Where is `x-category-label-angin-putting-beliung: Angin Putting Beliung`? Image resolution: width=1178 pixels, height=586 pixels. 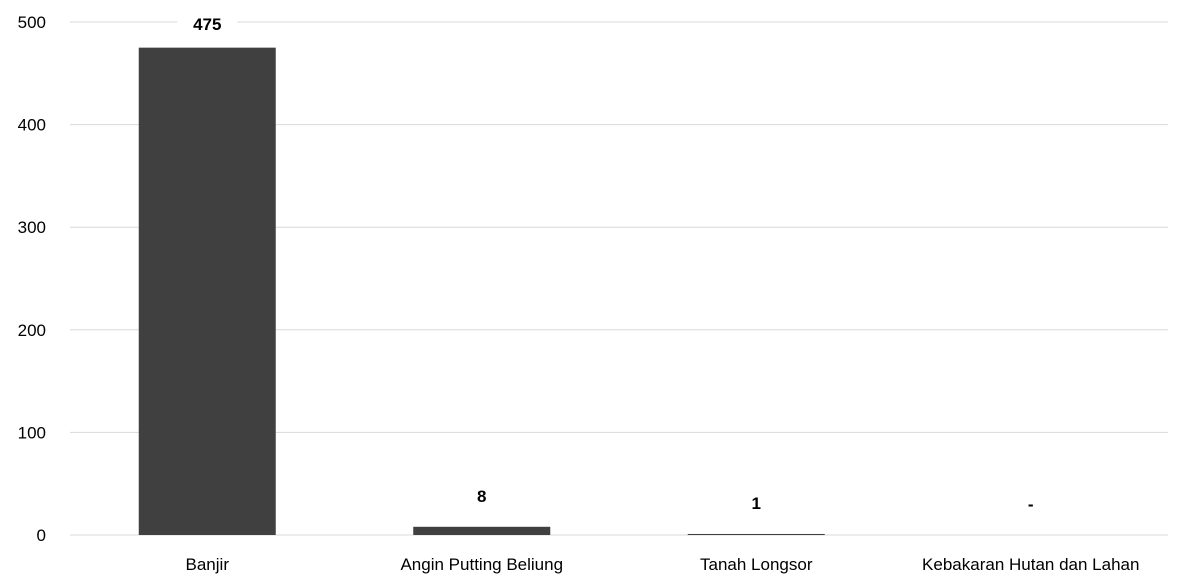 x-category-label-angin-putting-beliung: Angin Putting Beliung is located at coordinates (481, 564).